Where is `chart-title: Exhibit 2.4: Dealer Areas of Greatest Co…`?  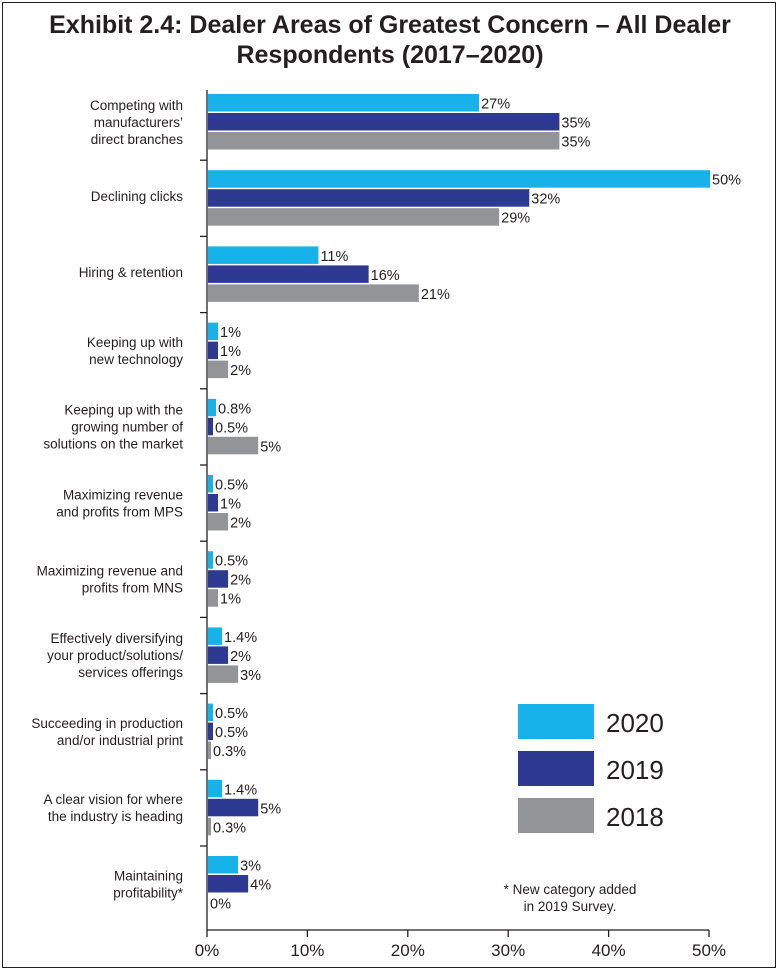
chart-title: Exhibit 2.4: Dealer Areas of Greatest Co… is located at coordinates (390, 40).